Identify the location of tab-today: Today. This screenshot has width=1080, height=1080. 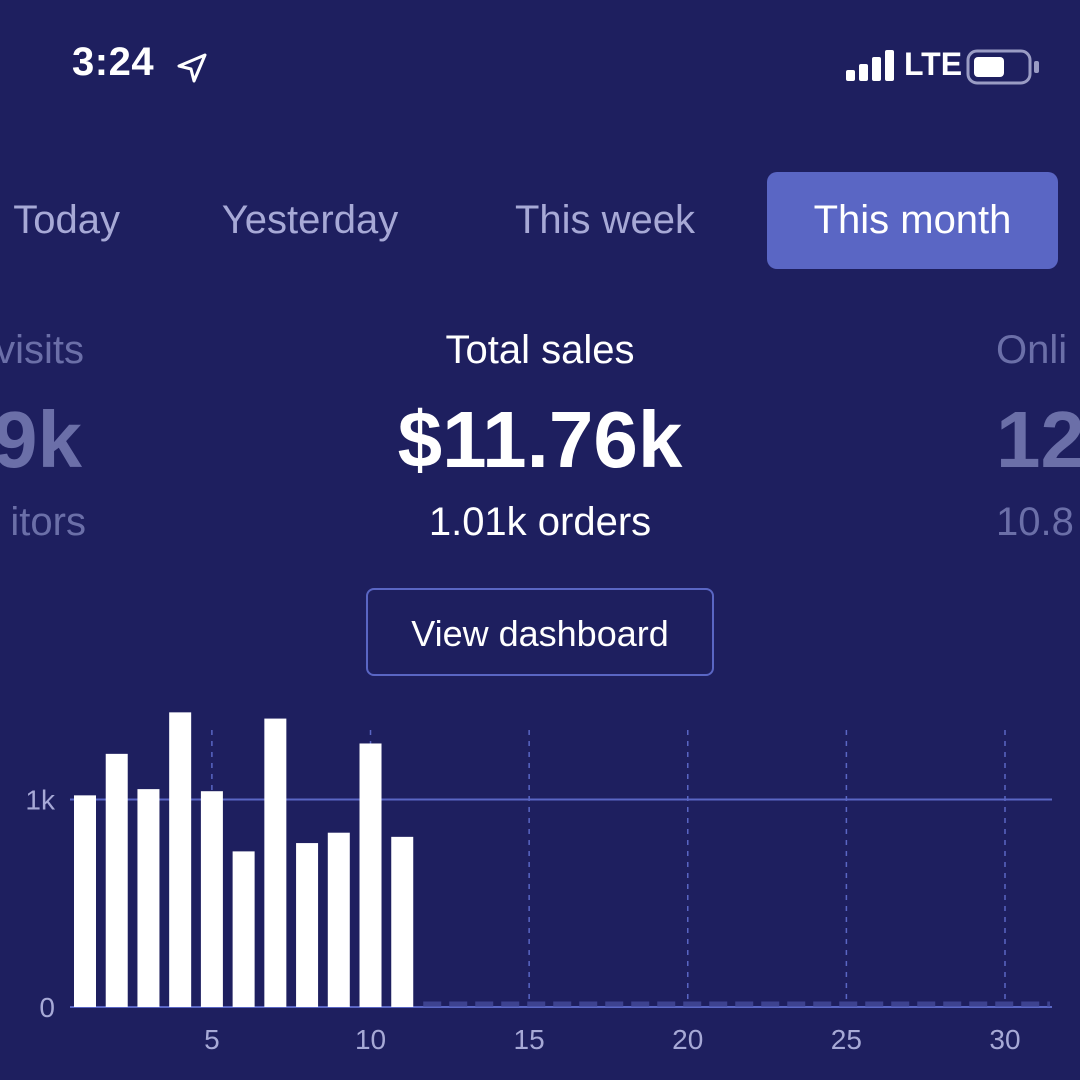
(66, 220).